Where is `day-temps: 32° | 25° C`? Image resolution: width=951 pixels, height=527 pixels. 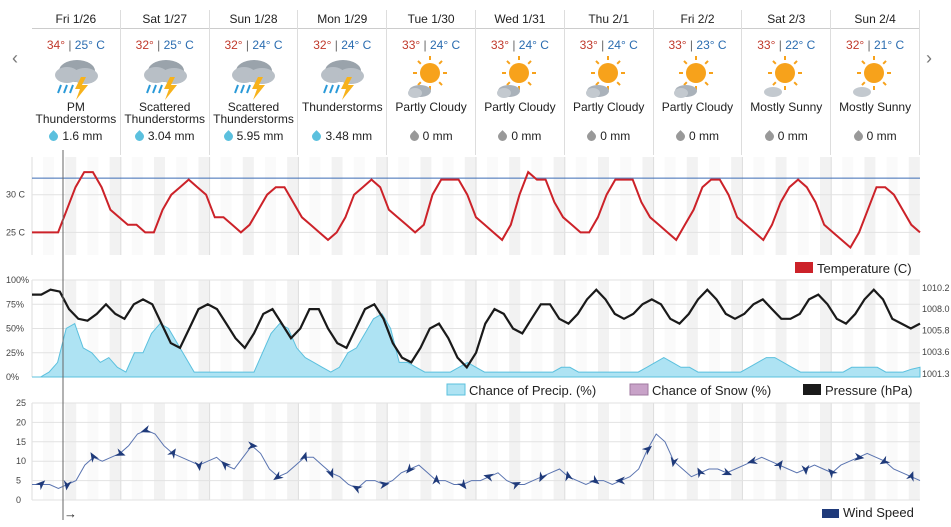 day-temps: 32° | 25° C is located at coordinates (164, 45).